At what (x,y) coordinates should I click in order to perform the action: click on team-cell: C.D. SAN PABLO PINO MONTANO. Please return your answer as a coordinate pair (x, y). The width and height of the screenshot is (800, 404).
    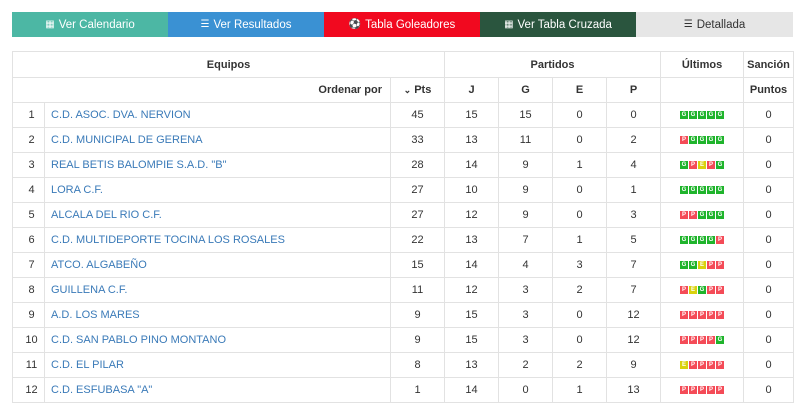
    Looking at the image, I should click on (217, 340).